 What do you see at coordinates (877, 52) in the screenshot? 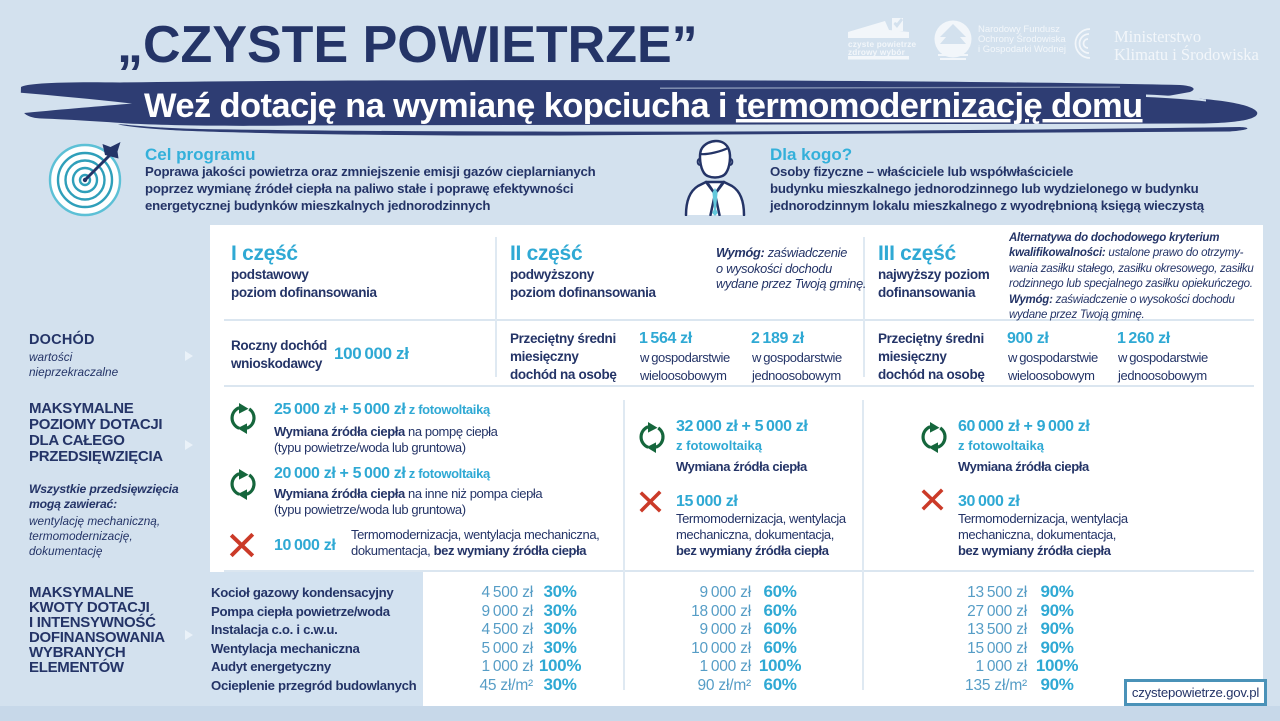
I see `svg-text: zdrowy wybór` at bounding box center [877, 52].